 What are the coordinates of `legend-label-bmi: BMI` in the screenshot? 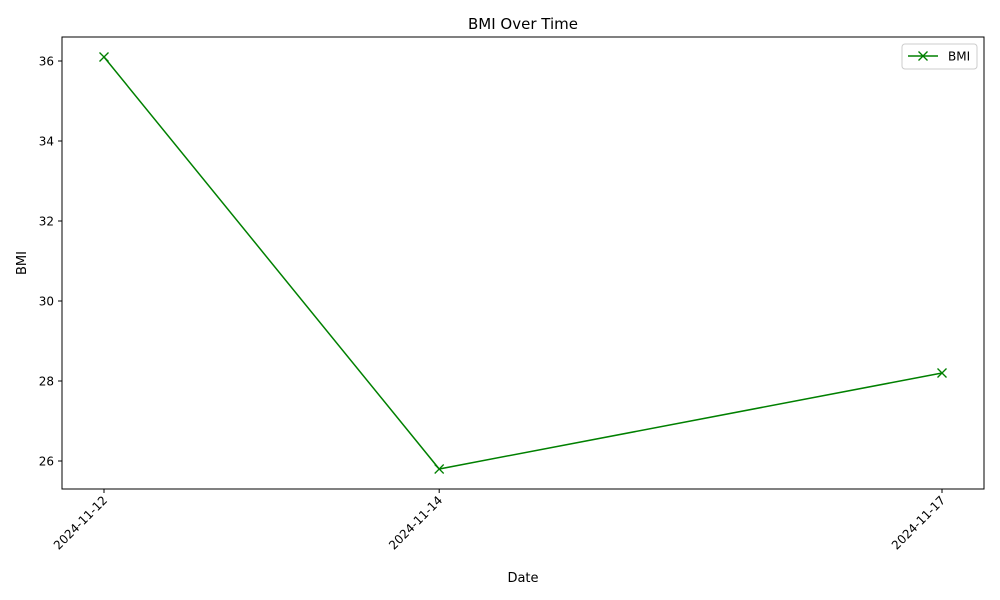 It's located at (959, 57).